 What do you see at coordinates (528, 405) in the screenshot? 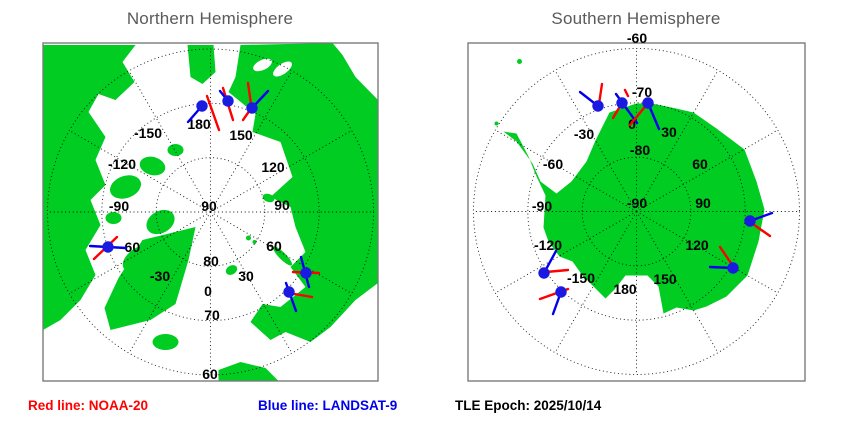
I see `legend-tle-epoch: TLE Epoch: 2025/10/14` at bounding box center [528, 405].